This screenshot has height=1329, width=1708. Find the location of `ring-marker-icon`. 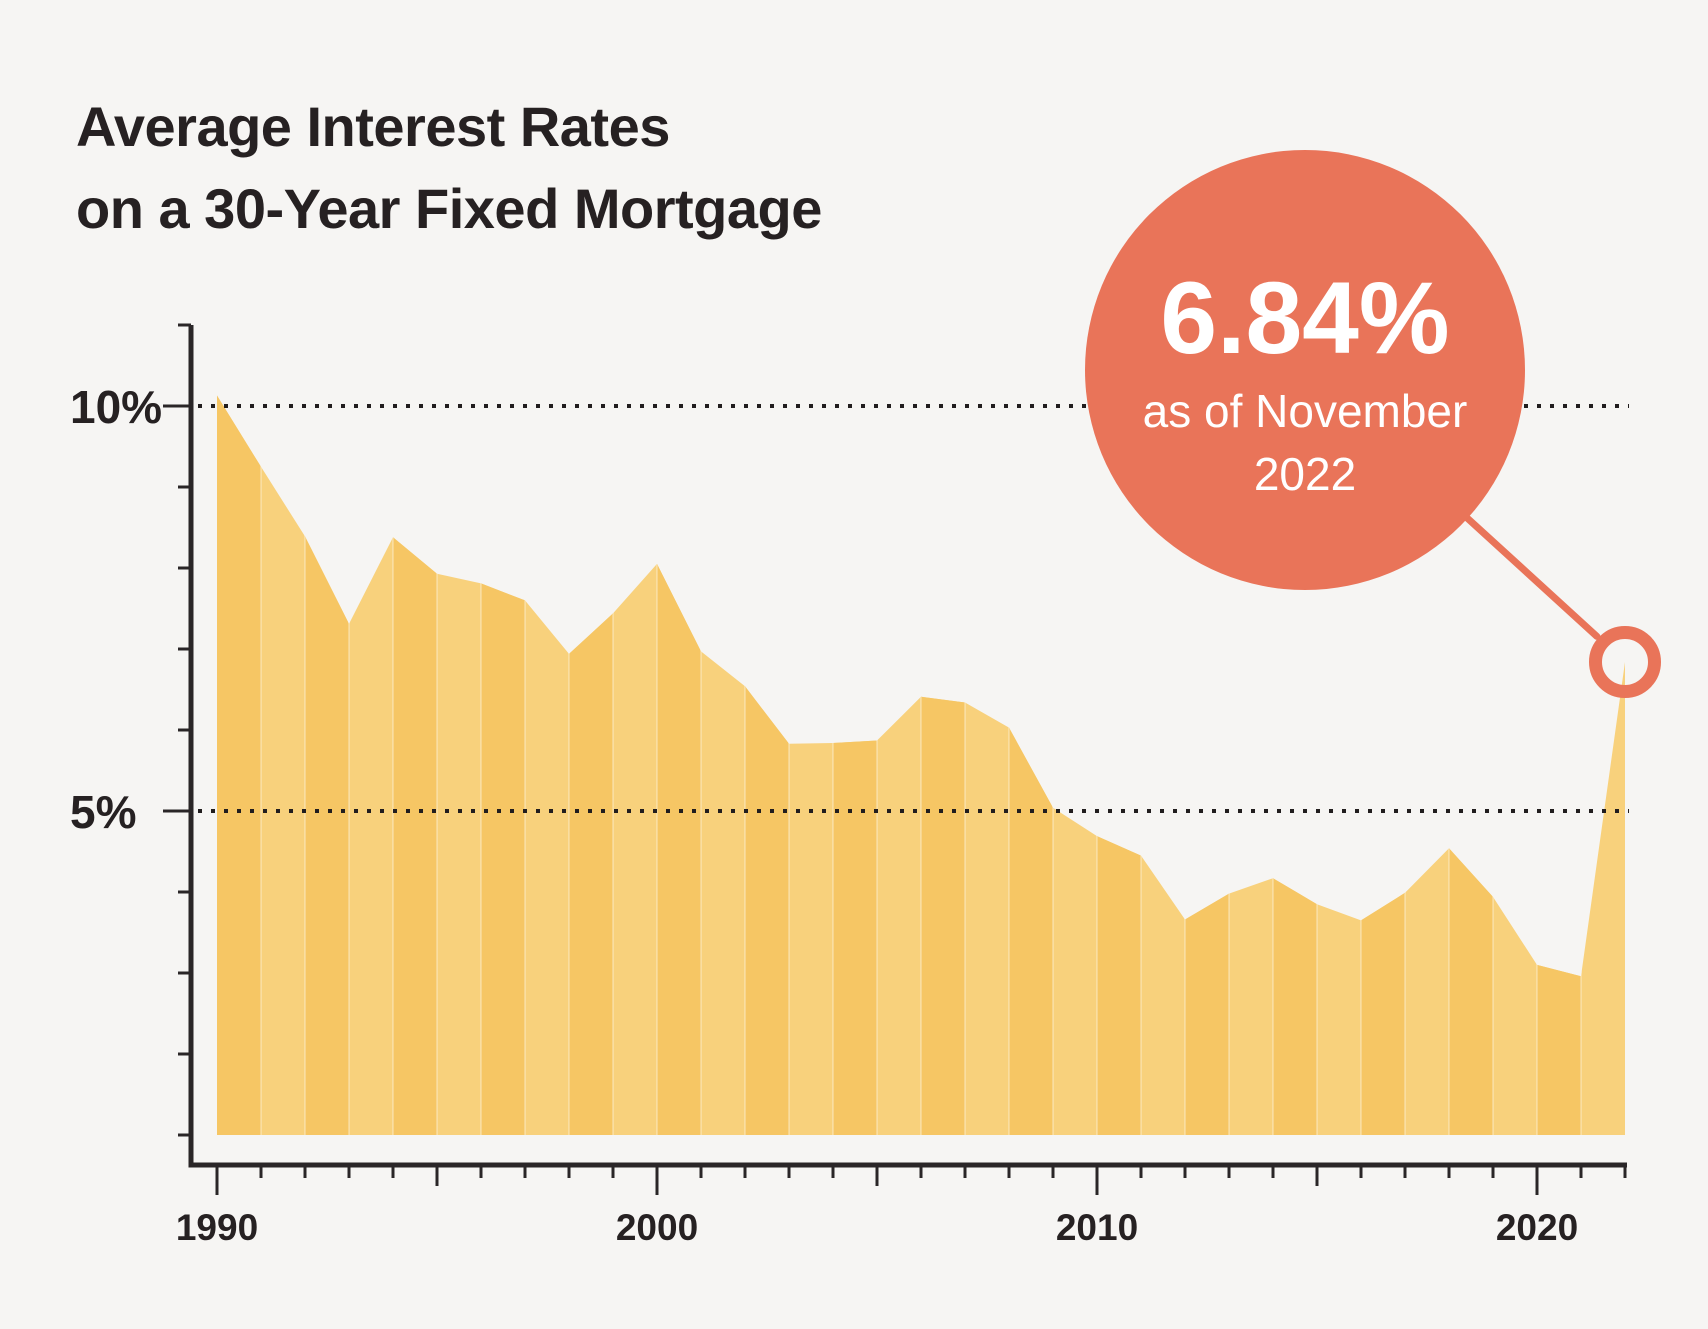

ring-marker-icon is located at coordinates (1625, 662).